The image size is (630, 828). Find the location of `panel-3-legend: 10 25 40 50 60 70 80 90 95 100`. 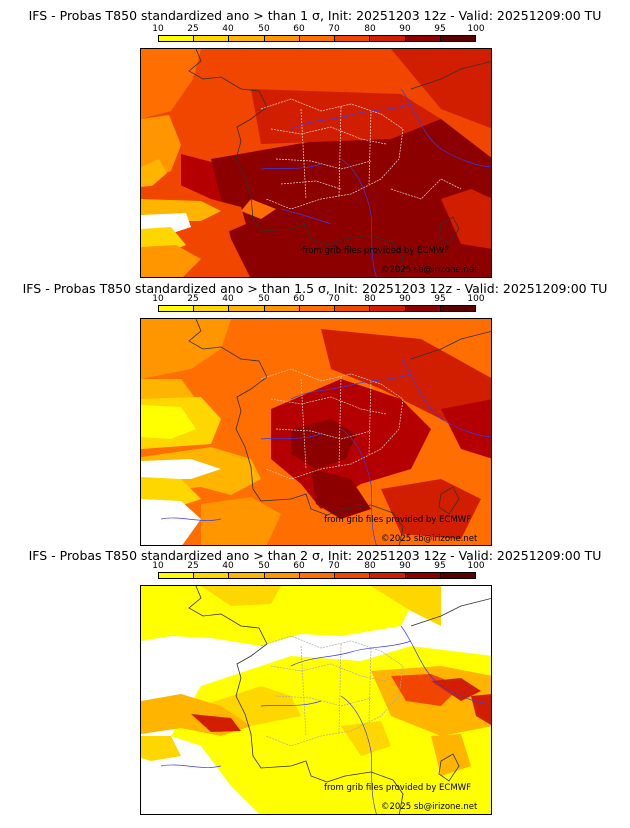

panel-3-legend: 10 25 40 50 60 70 80 90 95 100 is located at coordinates (318, 570).